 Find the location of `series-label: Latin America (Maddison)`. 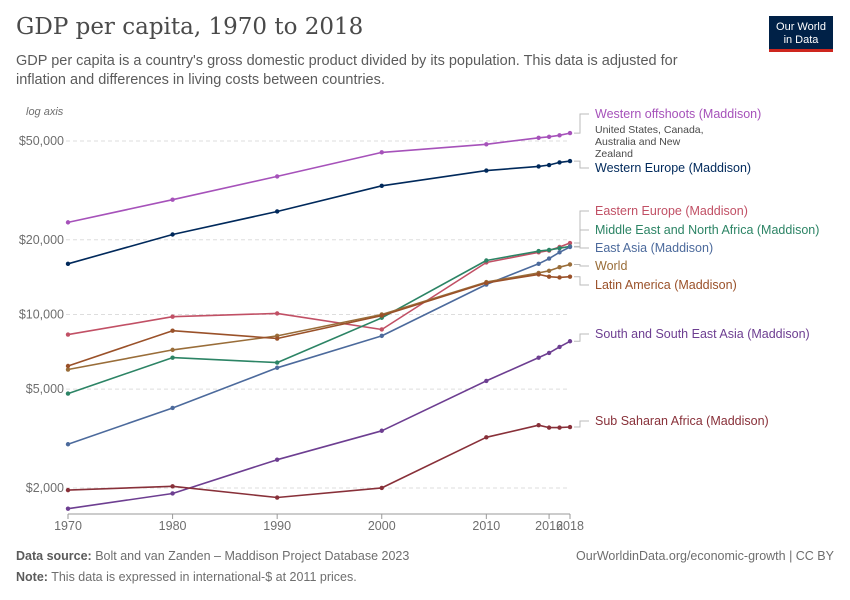

series-label: Latin America (Maddison) is located at coordinates (666, 285).